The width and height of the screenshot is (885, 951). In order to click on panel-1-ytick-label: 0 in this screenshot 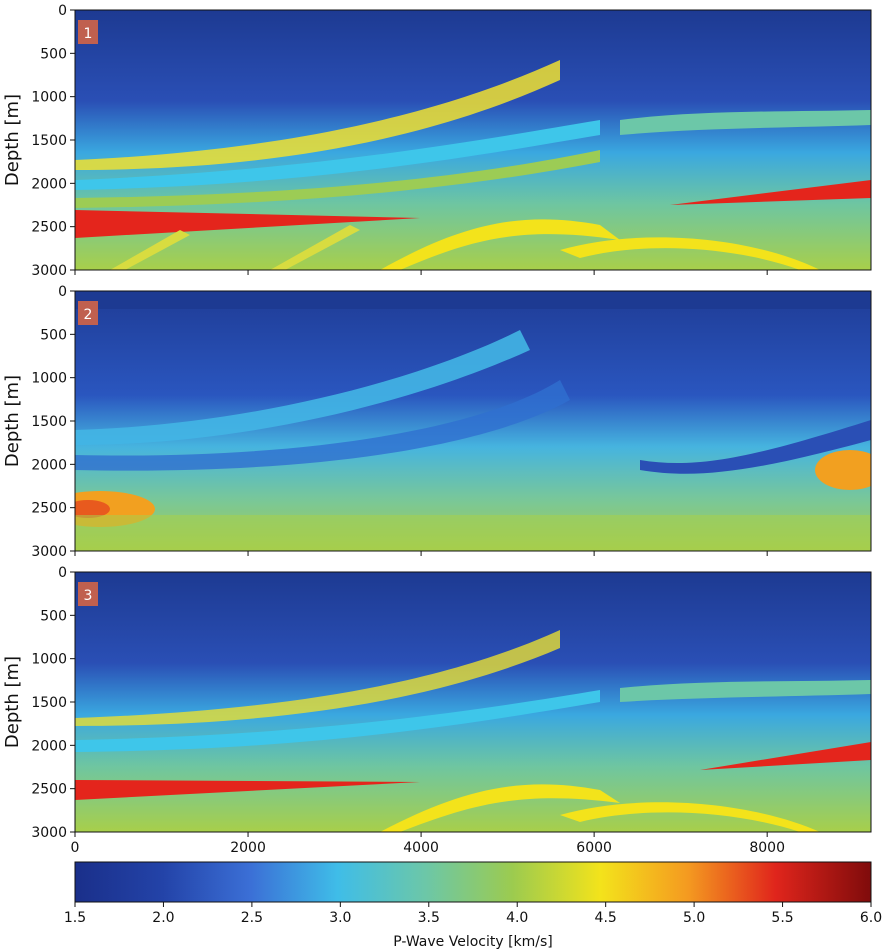, I will do `click(62, 11)`.